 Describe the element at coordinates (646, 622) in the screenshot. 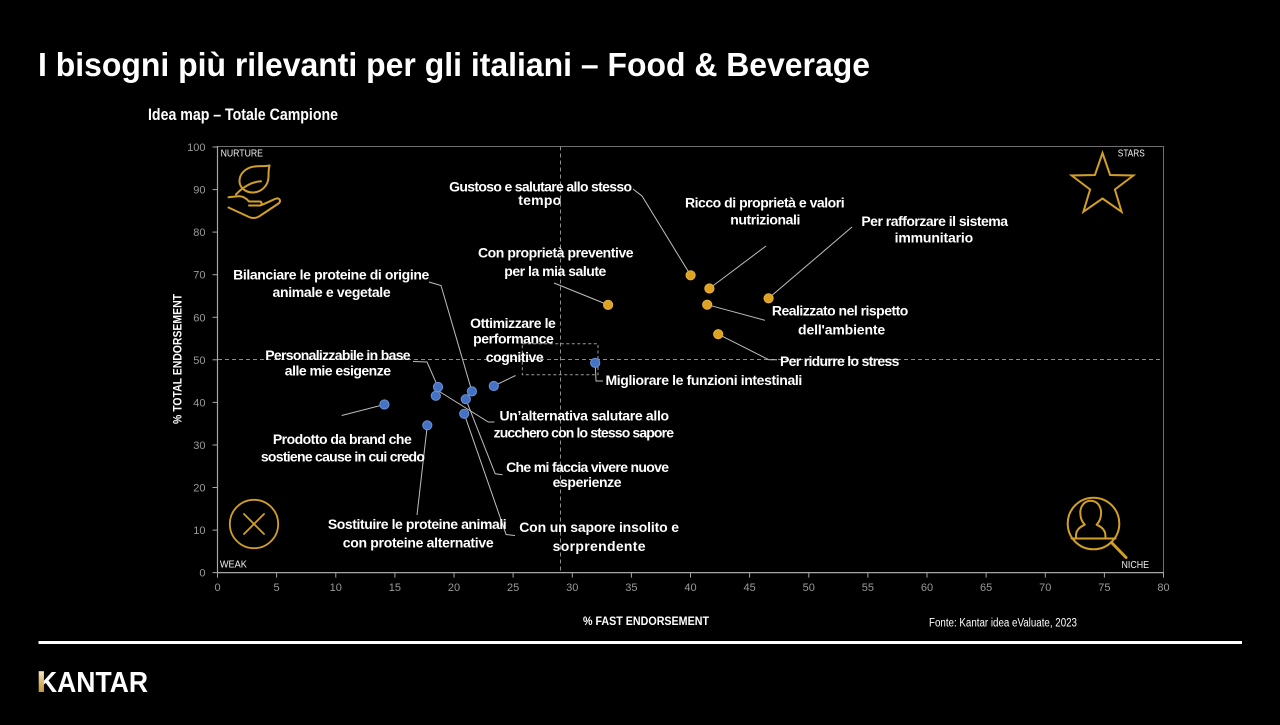

I see `svg-text: % FAST ENDORSEMENT` at that location.